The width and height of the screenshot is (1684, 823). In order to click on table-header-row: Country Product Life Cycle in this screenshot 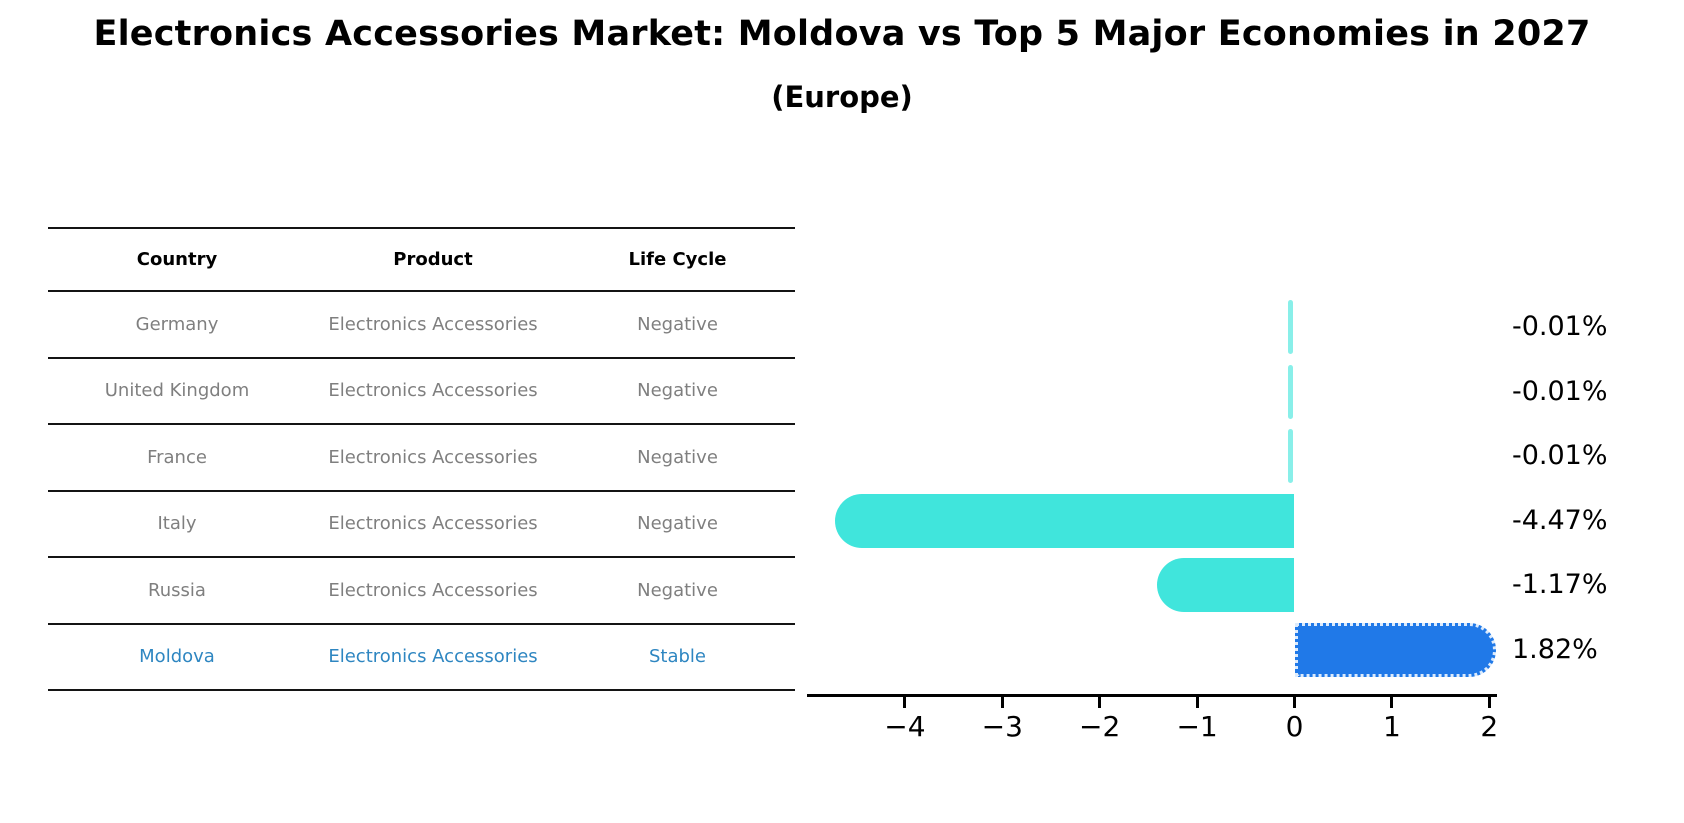, I will do `click(421, 260)`.